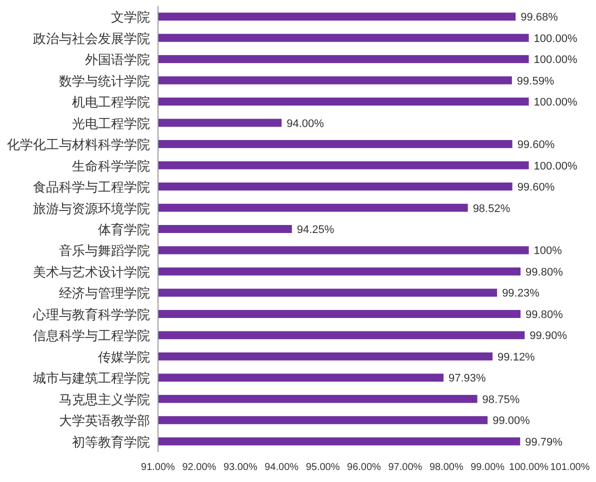  I want to click on y-tick-label: 城市与建筑工程学院, so click(91, 378).